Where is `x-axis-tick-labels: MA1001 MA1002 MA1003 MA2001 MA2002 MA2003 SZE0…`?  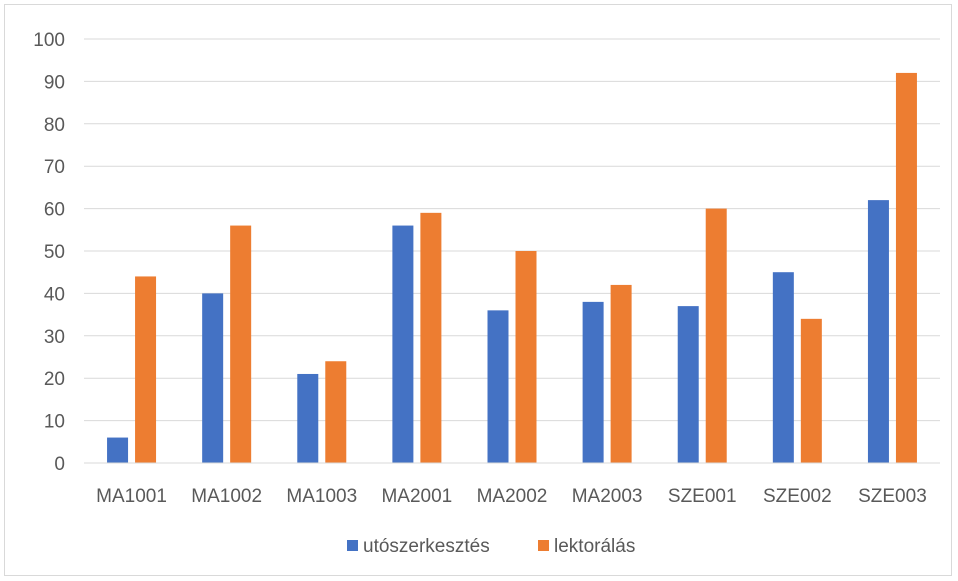
x-axis-tick-labels: MA1001 MA1002 MA1003 MA2001 MA2002 MA2003 SZE0… is located at coordinates (511, 496).